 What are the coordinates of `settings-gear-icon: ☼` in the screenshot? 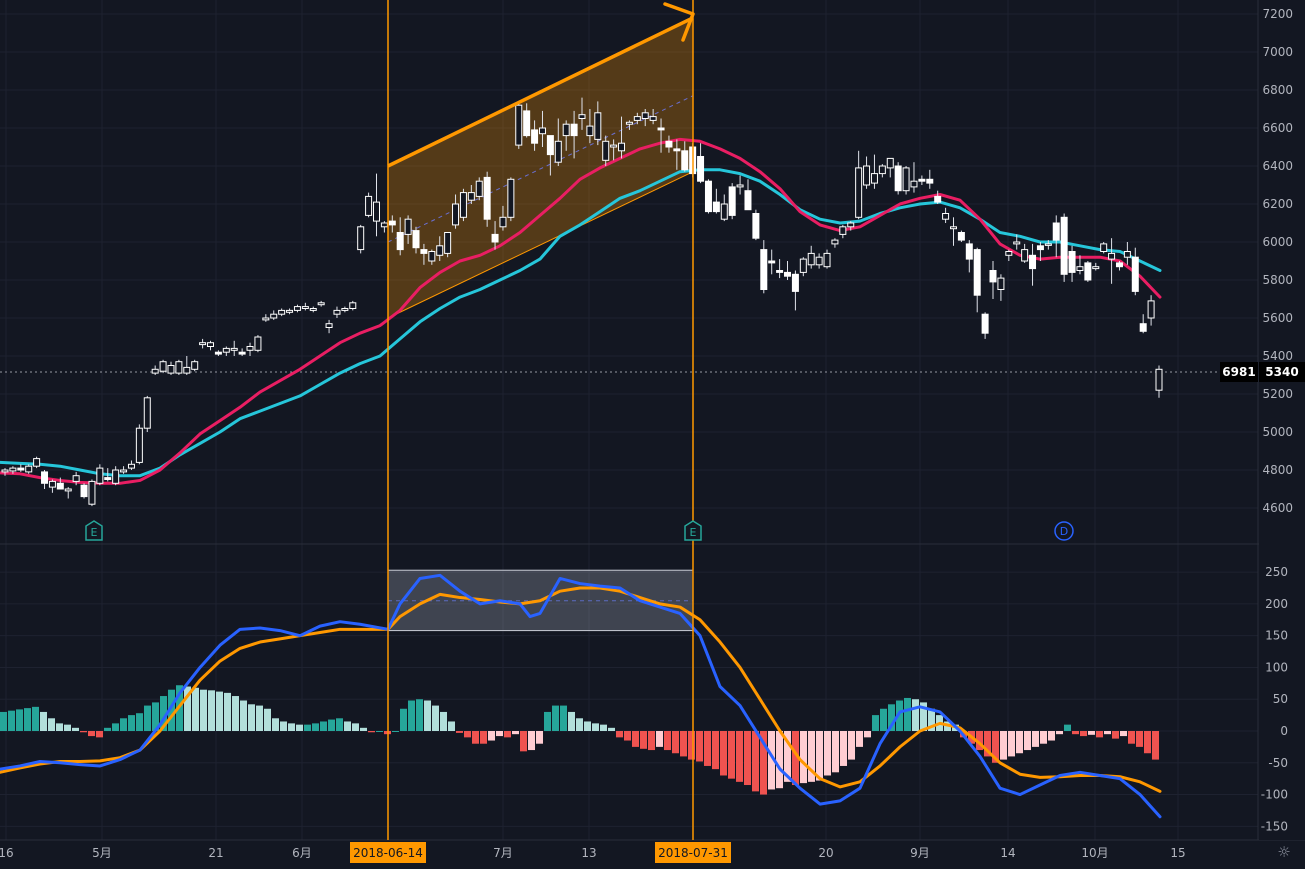 It's located at (1284, 852).